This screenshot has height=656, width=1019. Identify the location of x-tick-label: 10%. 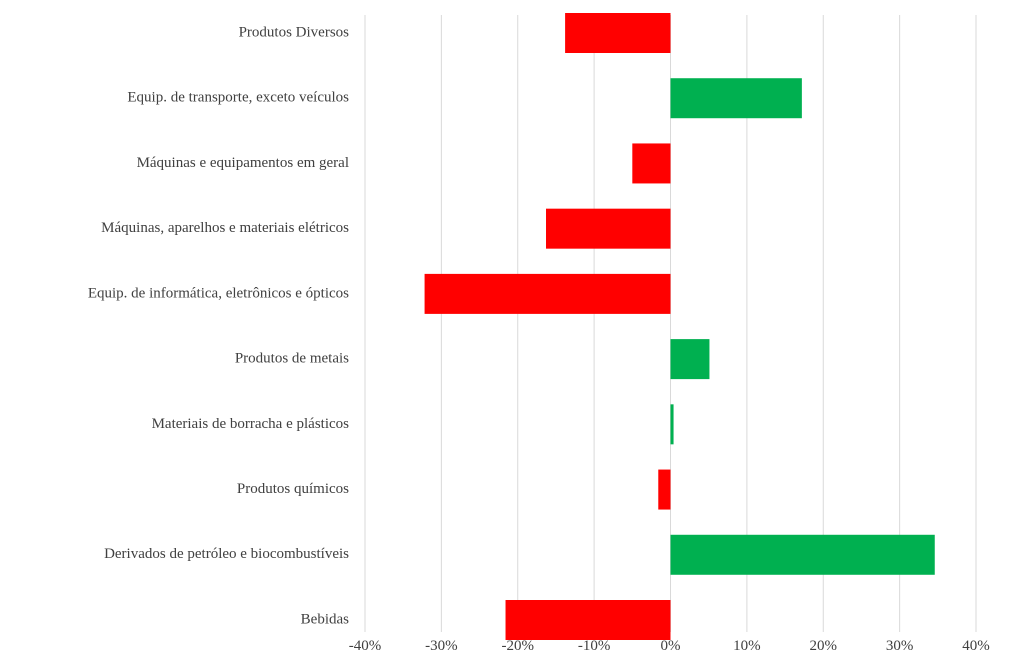
(747, 646).